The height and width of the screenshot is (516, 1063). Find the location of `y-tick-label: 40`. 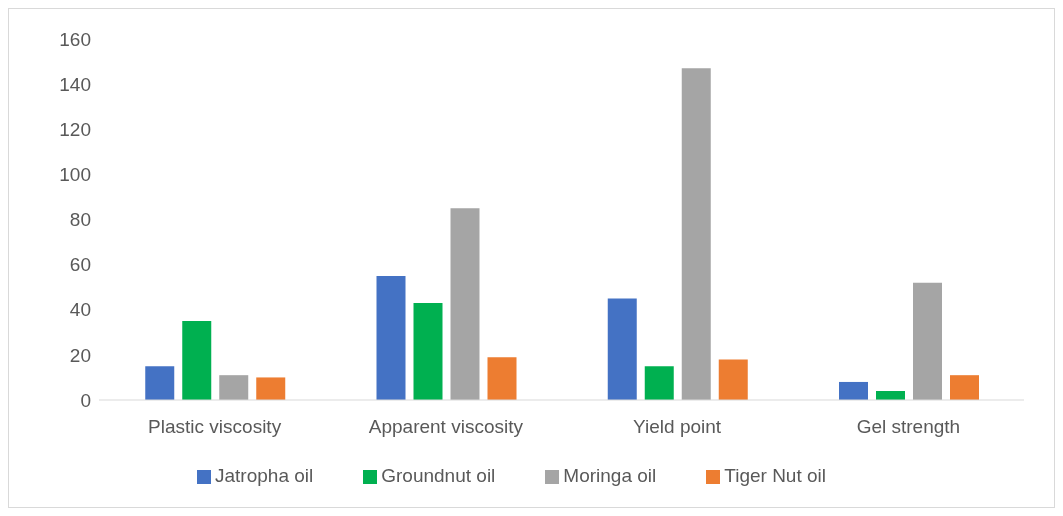

y-tick-label: 40 is located at coordinates (80, 310).